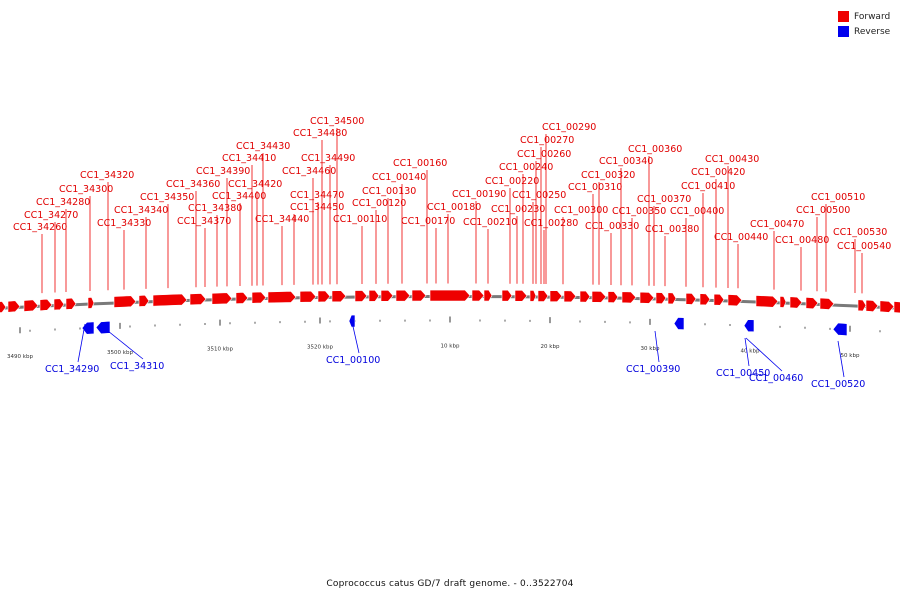  Describe the element at coordinates (518, 209) in the screenshot. I see `forward-gene-label: CC1_00230` at that location.